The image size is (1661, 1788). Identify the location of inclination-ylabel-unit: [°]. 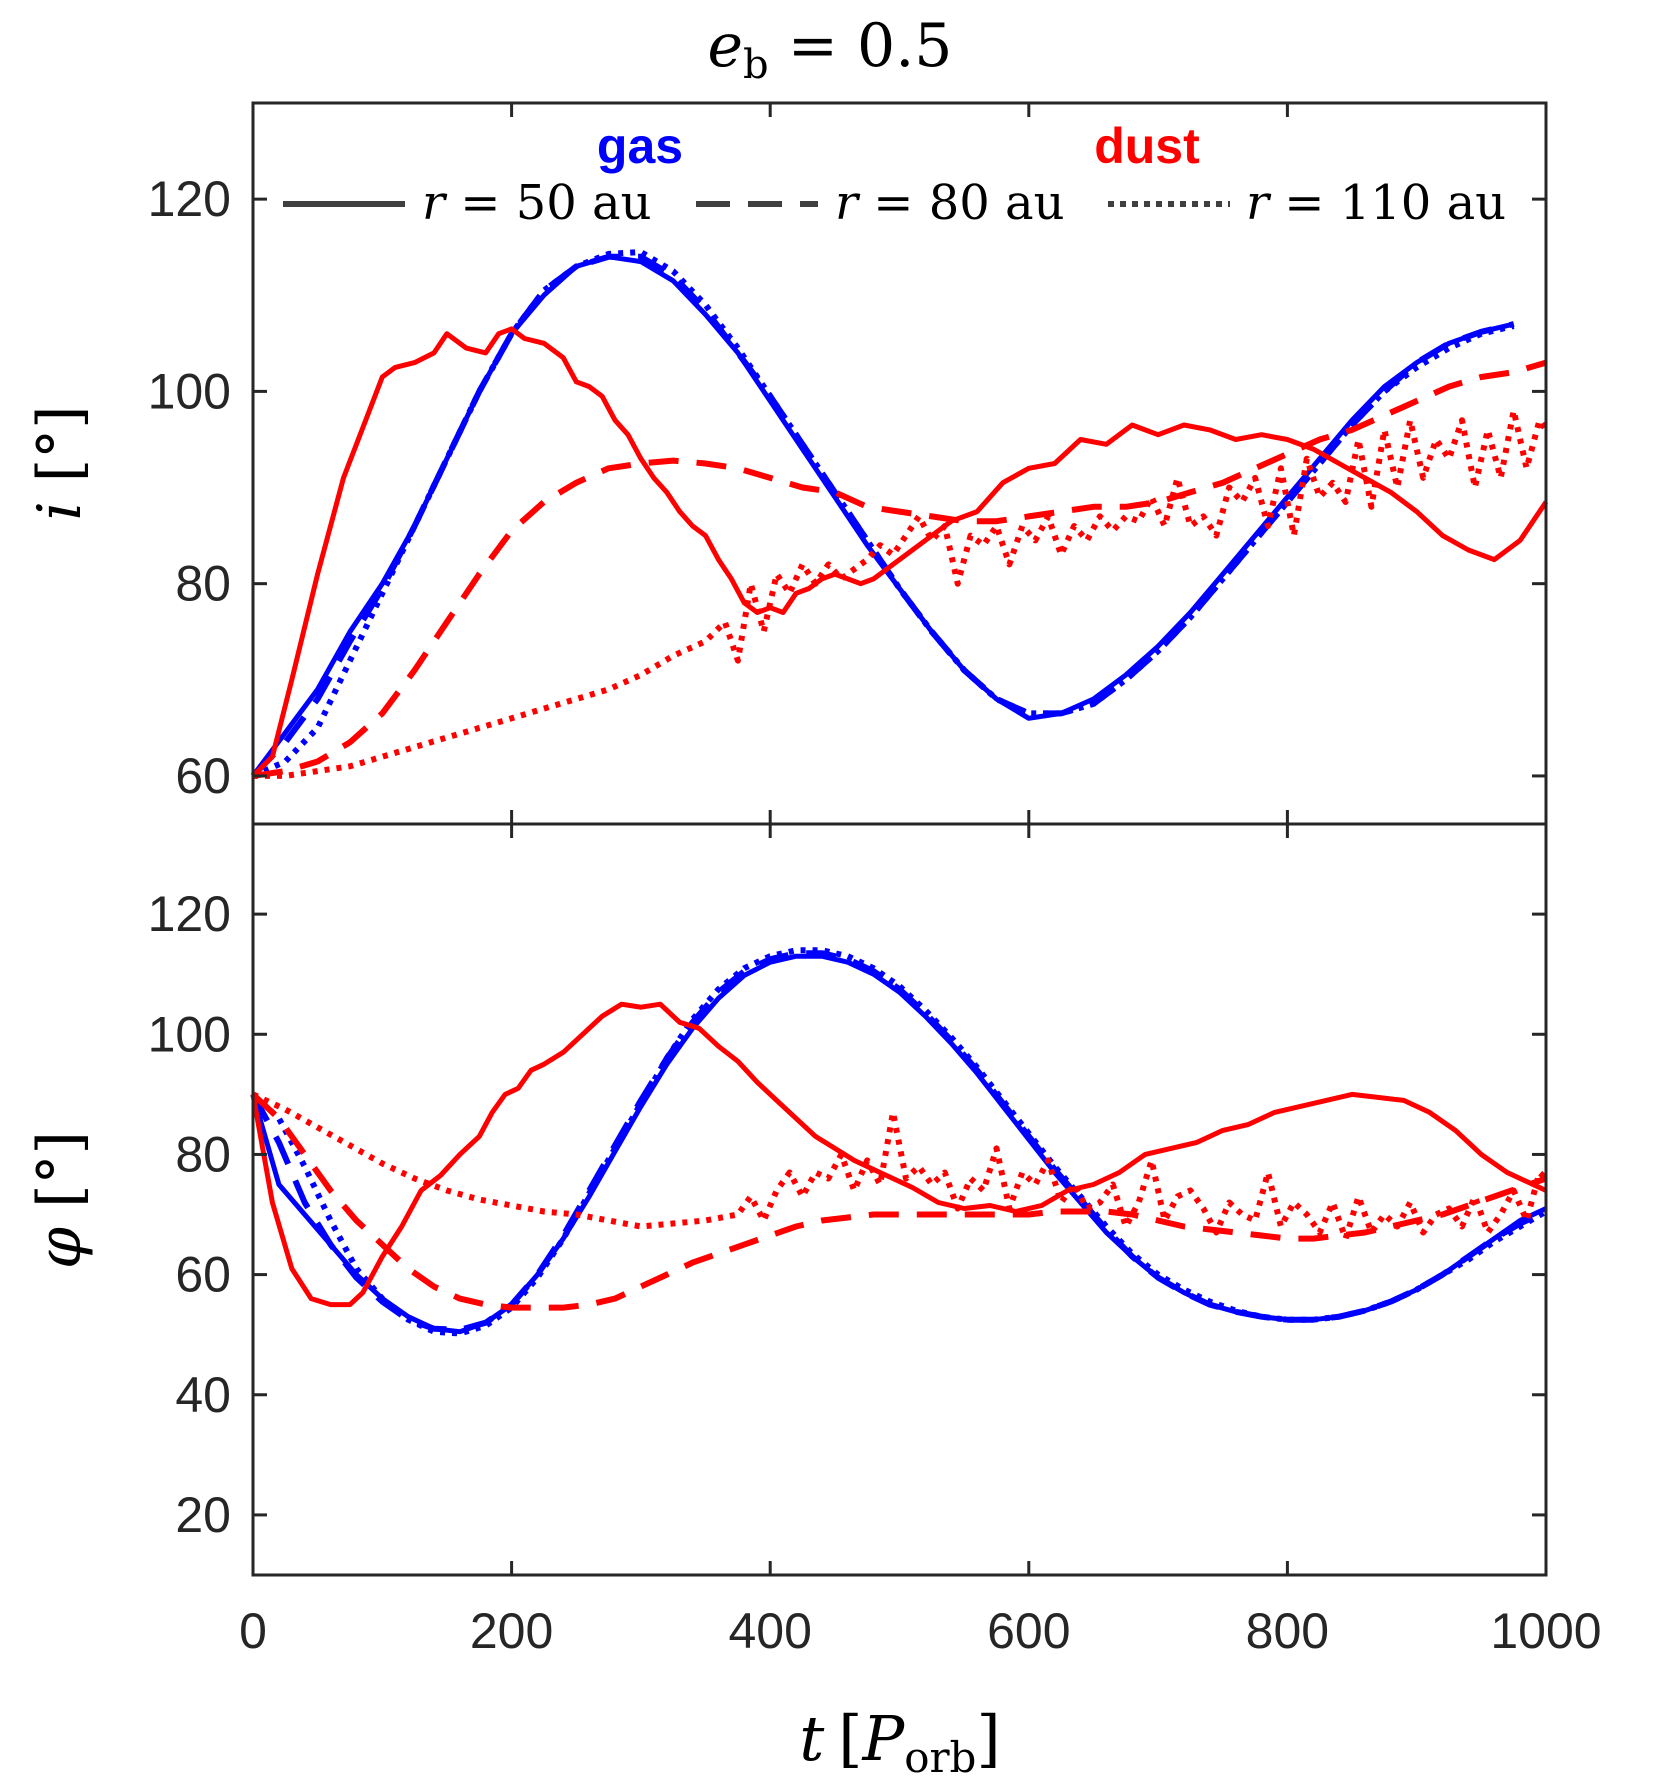
(60, 453).